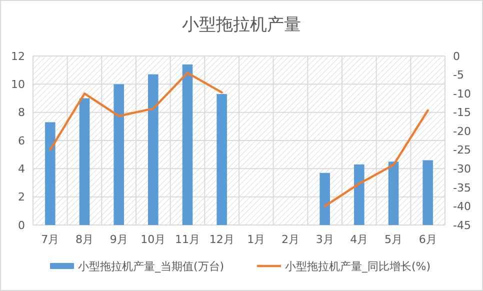 The height and width of the screenshot is (291, 483). I want to click on x-tick-label: 6月, so click(427, 239).